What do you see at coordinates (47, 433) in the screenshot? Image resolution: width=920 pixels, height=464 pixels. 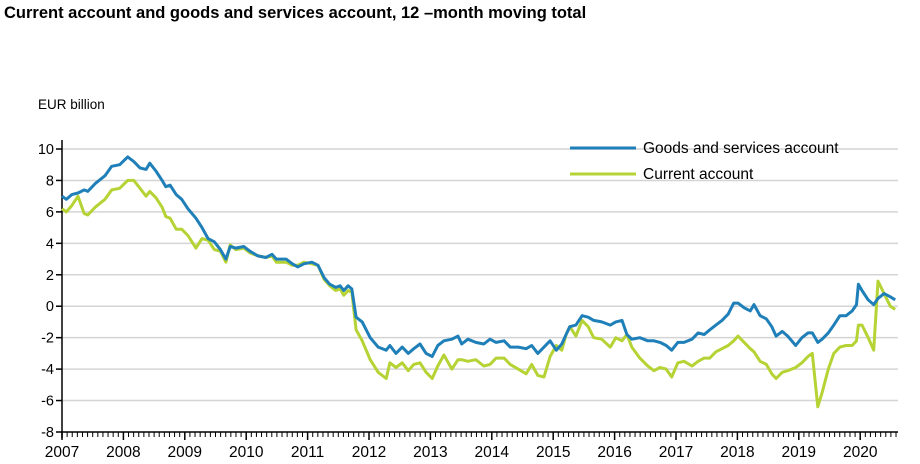 I see `y-tick-label: -8` at bounding box center [47, 433].